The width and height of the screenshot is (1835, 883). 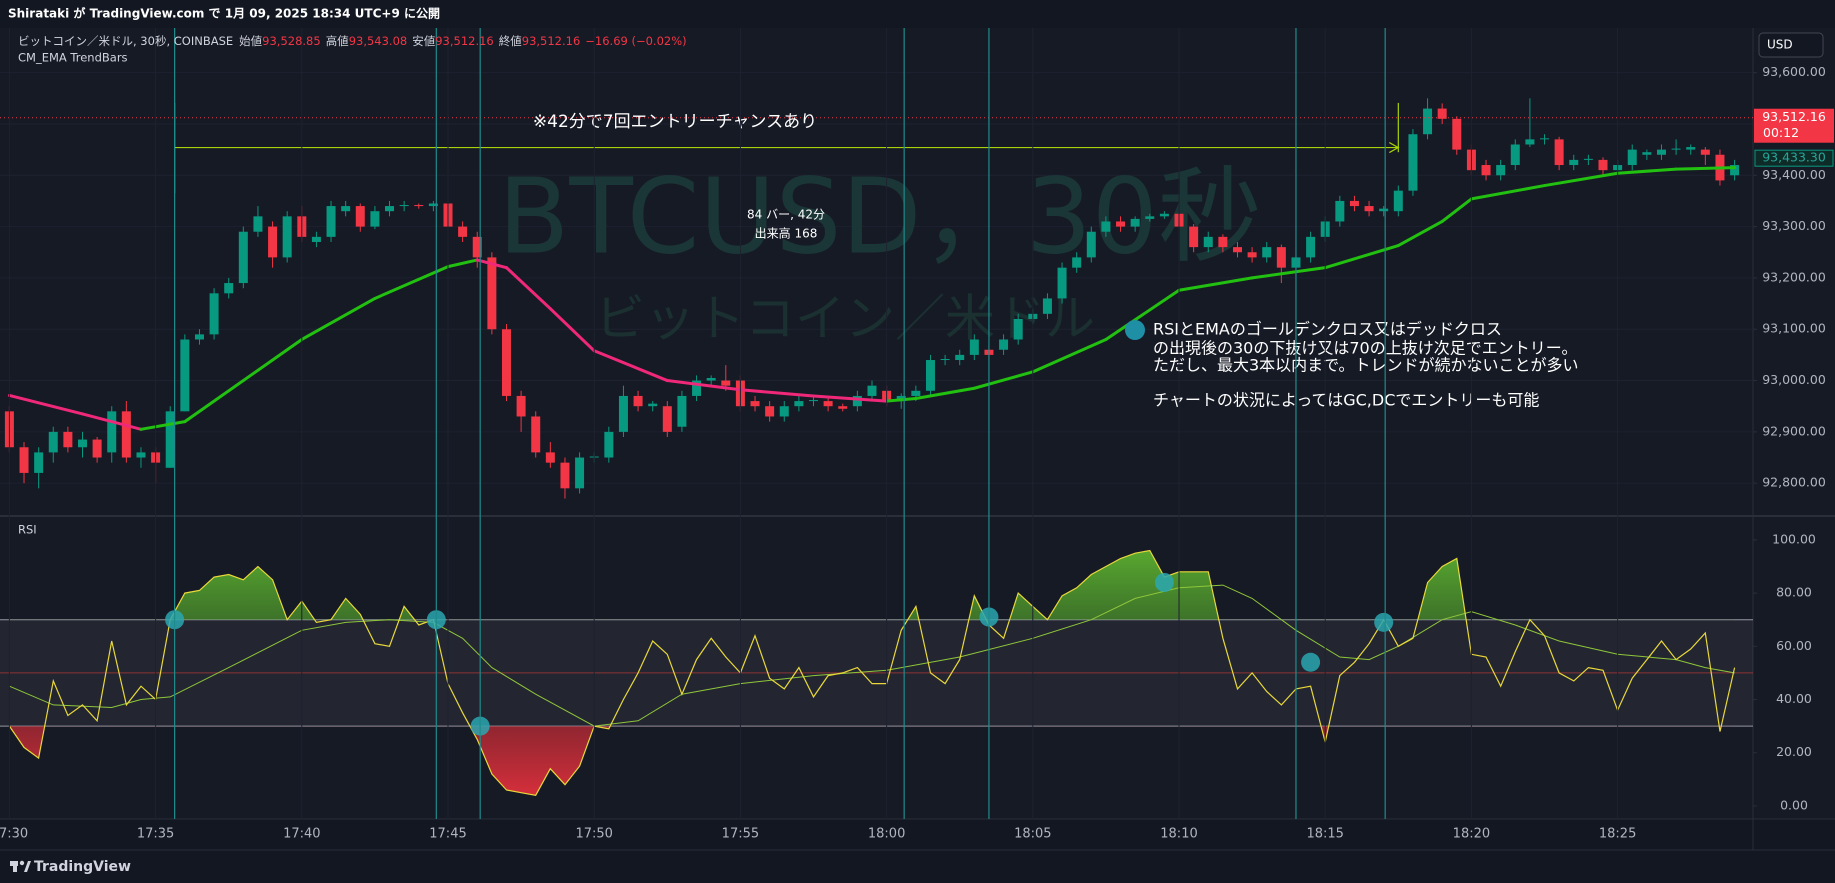 I want to click on legend-value: 93,528.85, so click(x=291, y=41).